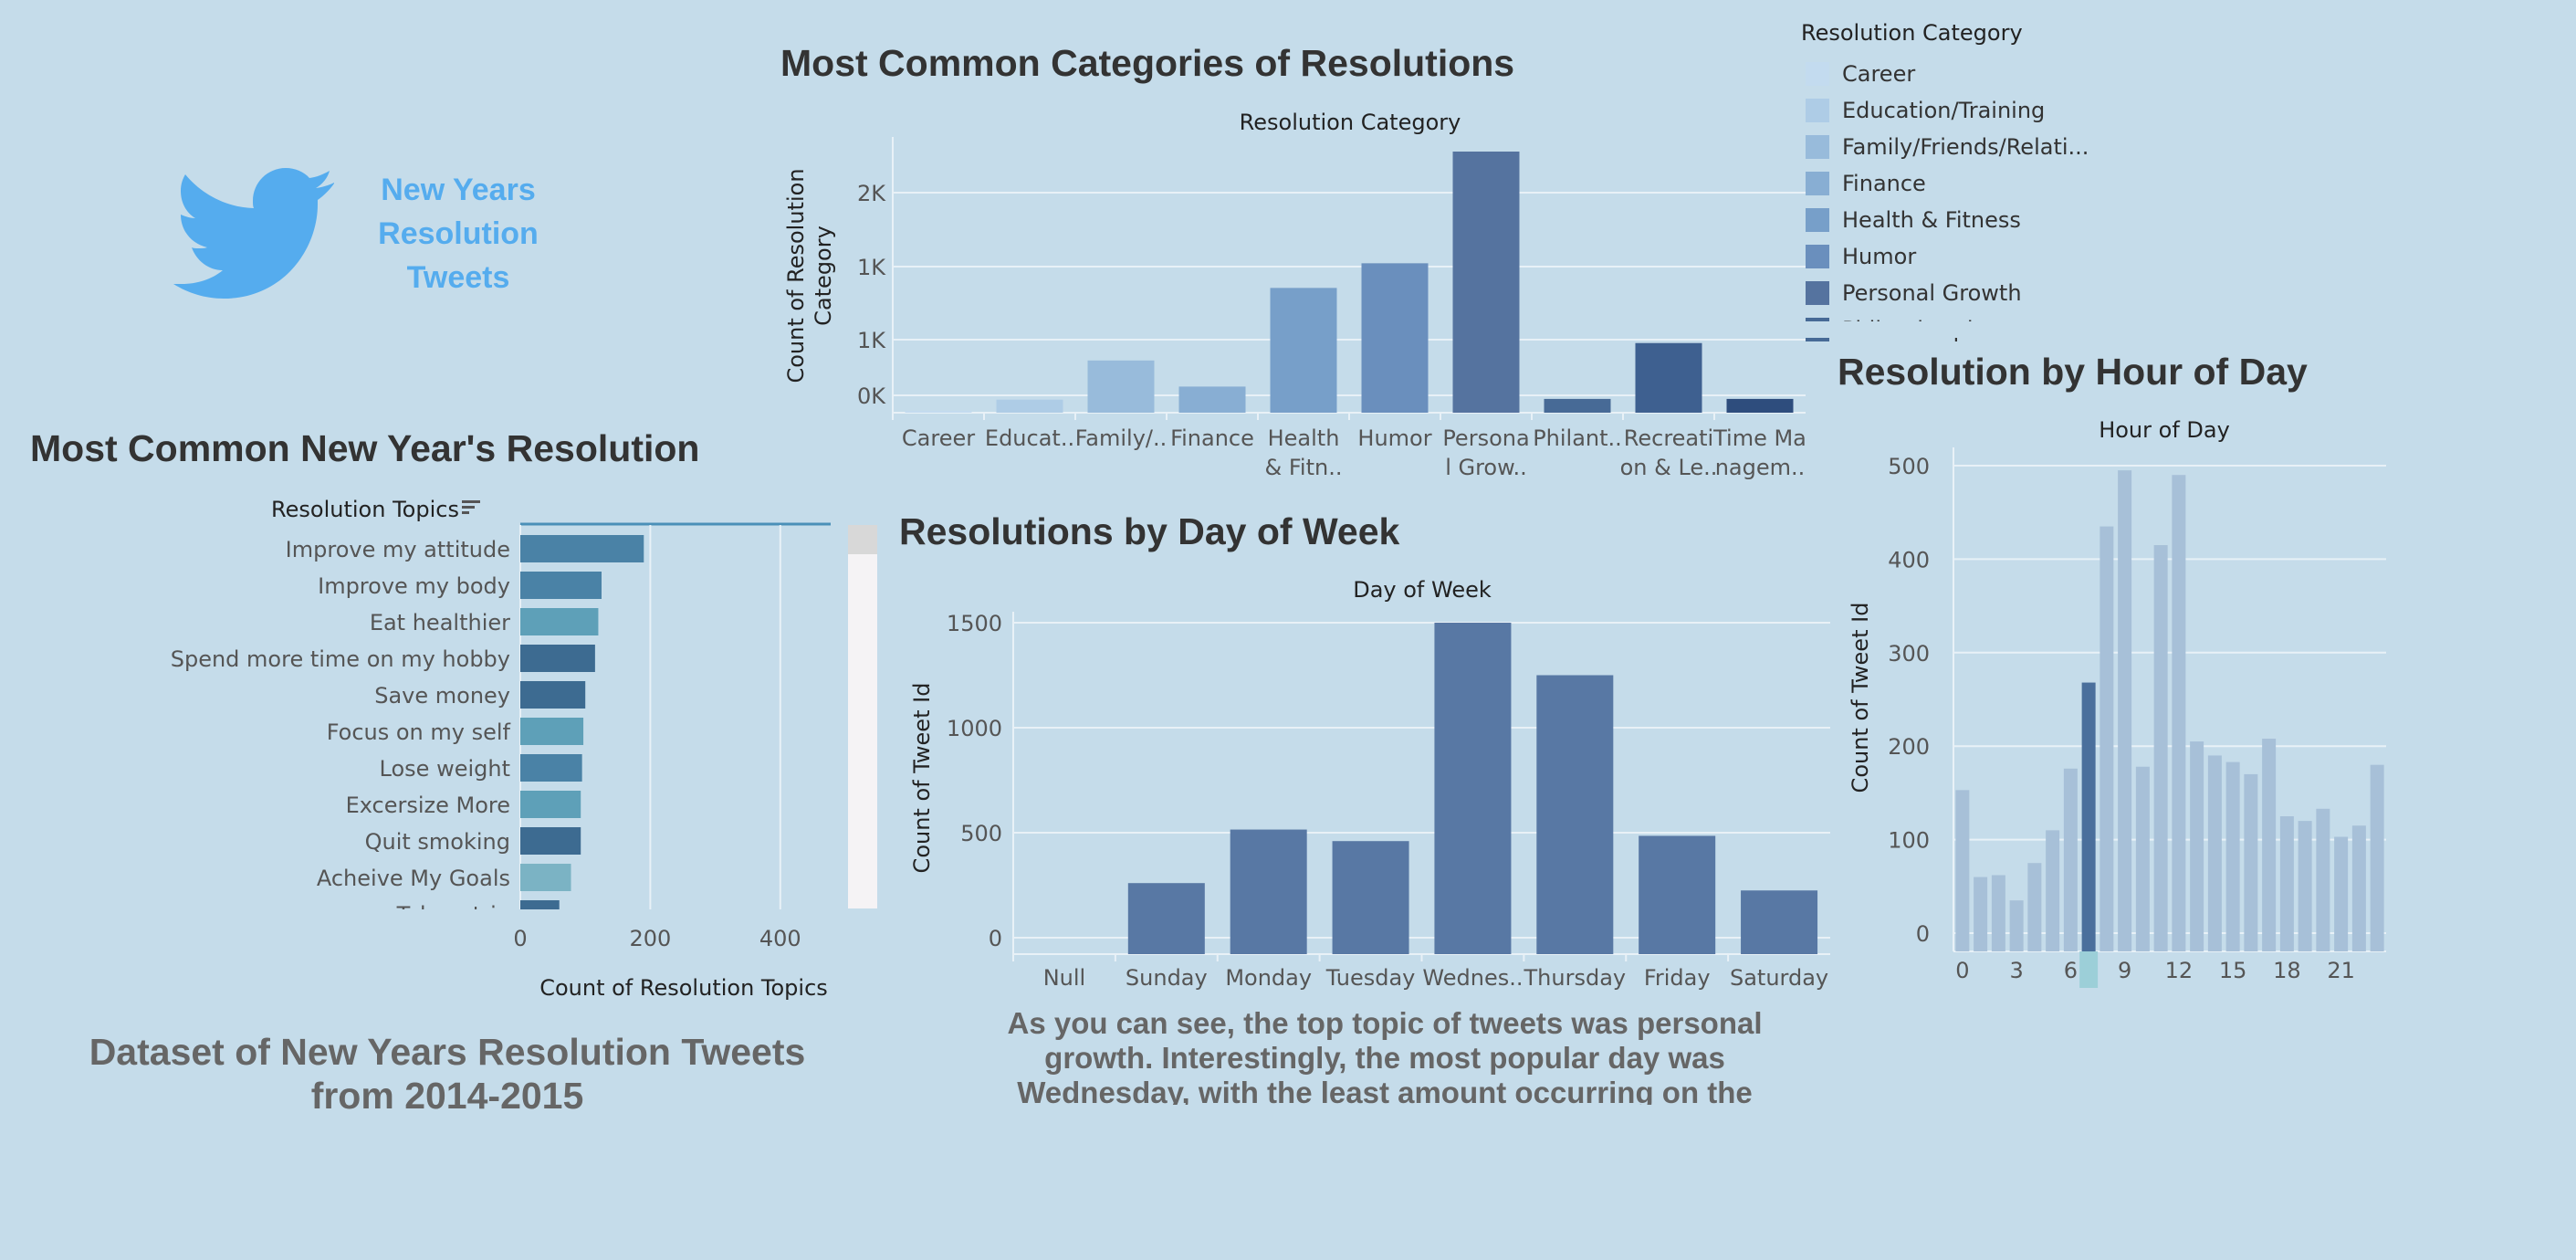 This screenshot has height=1260, width=2576. Describe the element at coordinates (459, 190) in the screenshot. I see `logo-line: New Years` at that location.